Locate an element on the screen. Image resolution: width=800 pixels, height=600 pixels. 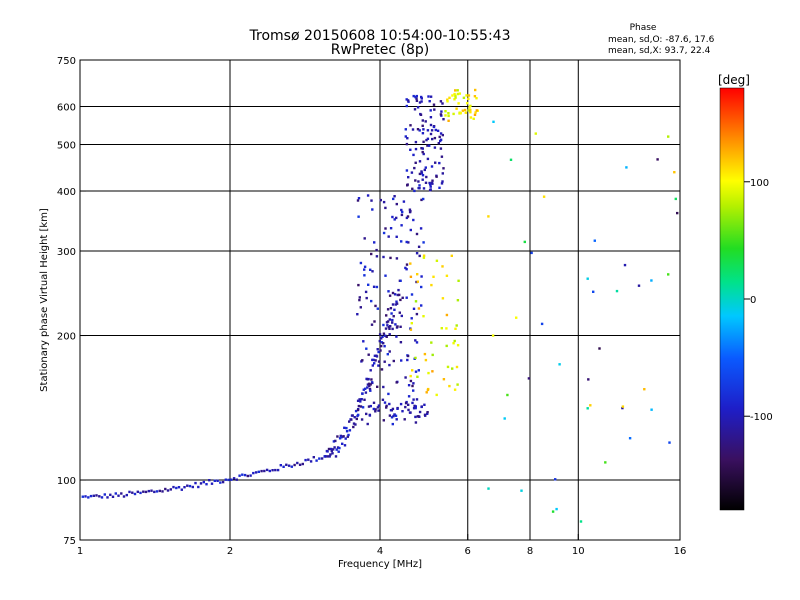
y-tick-label: 400 is located at coordinates (66, 192).